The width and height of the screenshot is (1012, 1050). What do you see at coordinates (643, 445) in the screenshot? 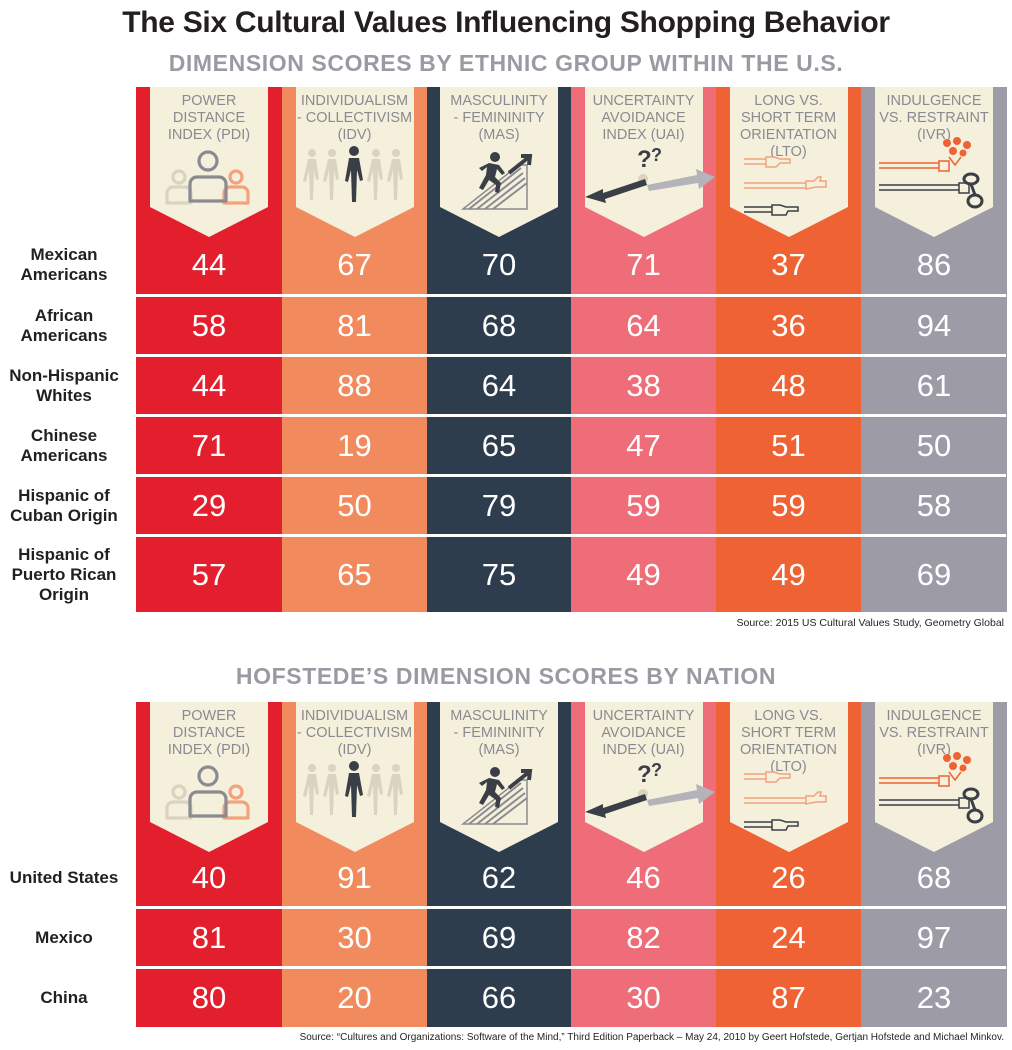
I see `score-uai: 47` at bounding box center [643, 445].